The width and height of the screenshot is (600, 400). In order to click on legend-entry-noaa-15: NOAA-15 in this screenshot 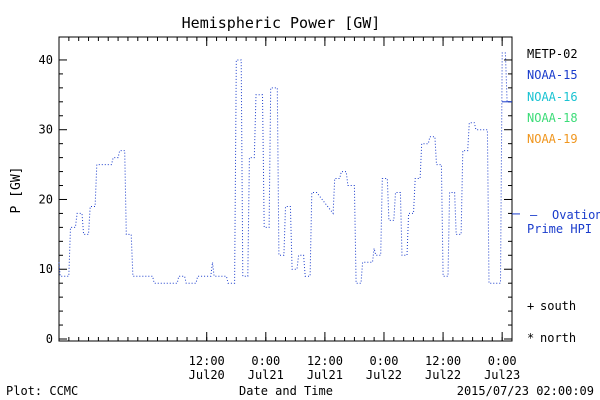, I will do `click(552, 75)`.